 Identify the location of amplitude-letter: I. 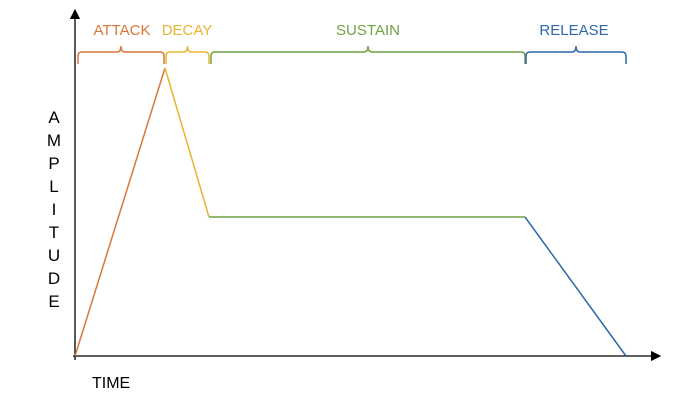
(54, 209).